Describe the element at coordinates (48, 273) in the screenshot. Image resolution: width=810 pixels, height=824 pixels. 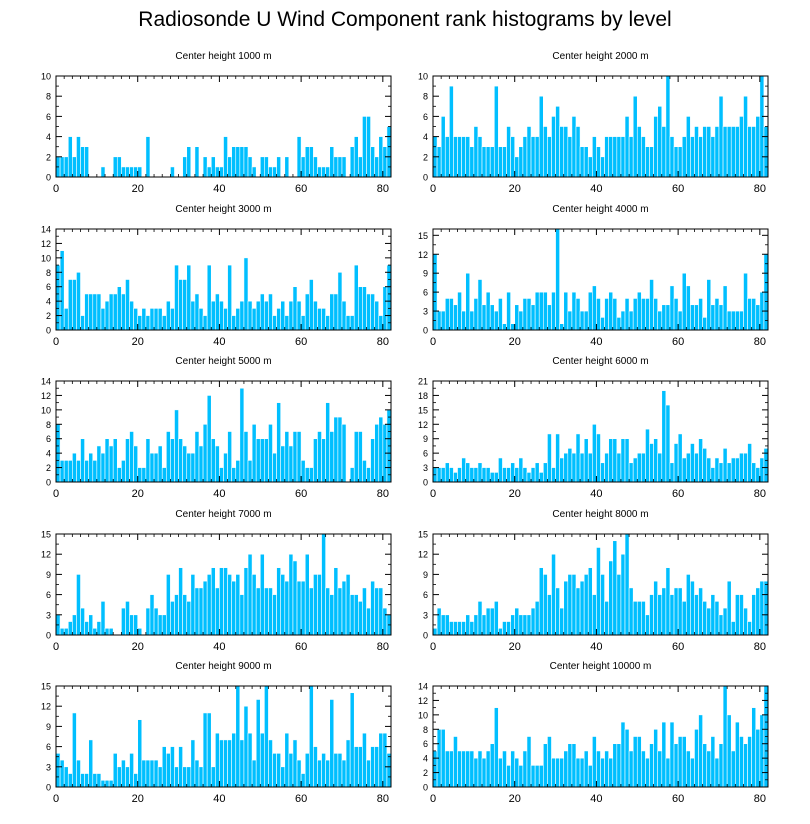
I see `y-tick-label: 8` at that location.